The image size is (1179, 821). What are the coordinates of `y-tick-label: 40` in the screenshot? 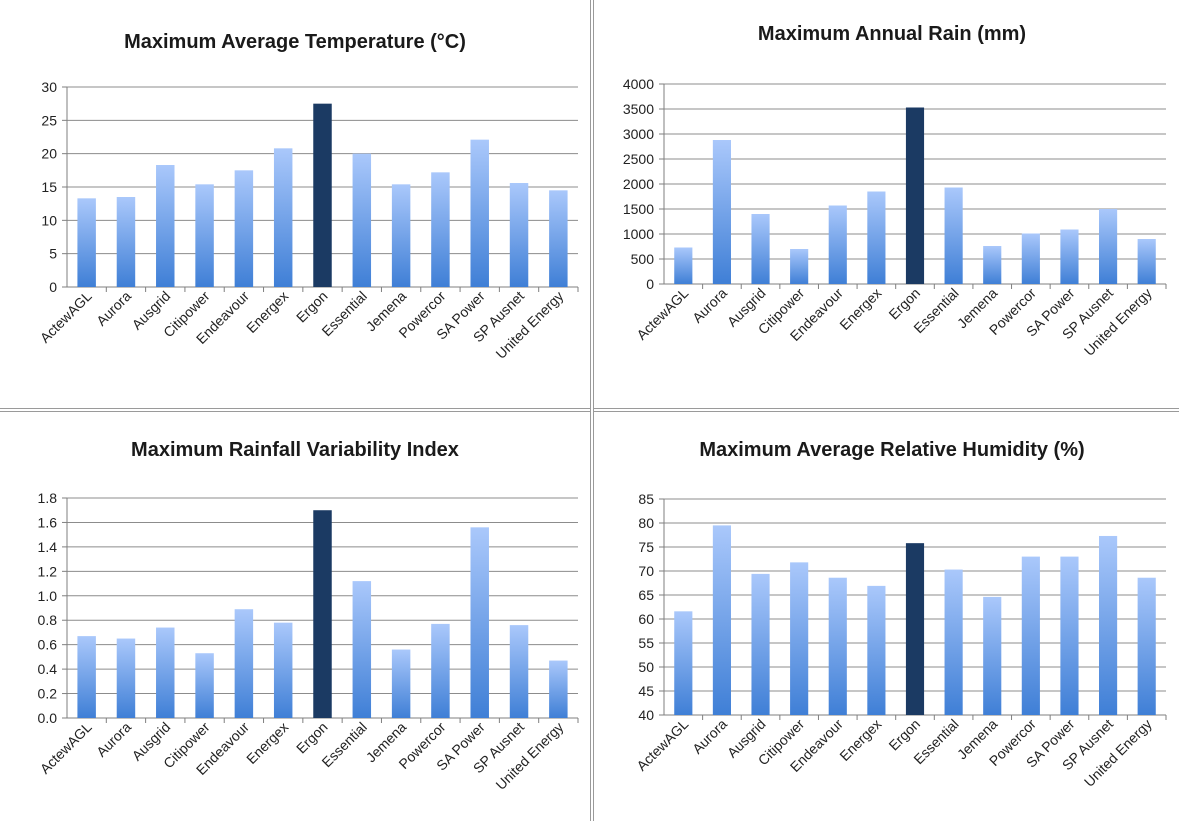 It's located at (646, 715).